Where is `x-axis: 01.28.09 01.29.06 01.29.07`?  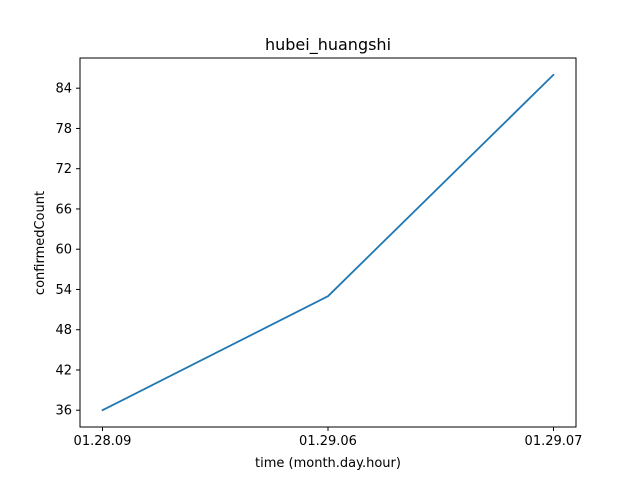
x-axis: 01.28.09 01.29.06 01.29.07 is located at coordinates (328, 438).